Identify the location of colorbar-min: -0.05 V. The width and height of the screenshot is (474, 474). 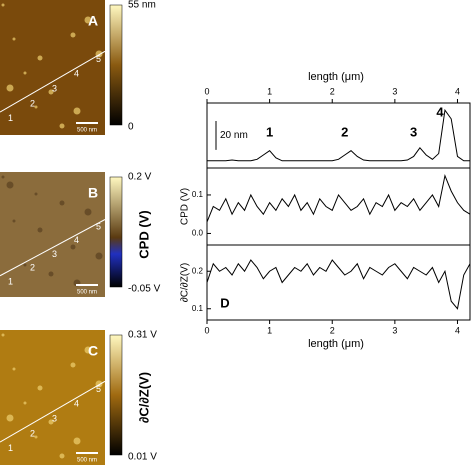
(144, 289).